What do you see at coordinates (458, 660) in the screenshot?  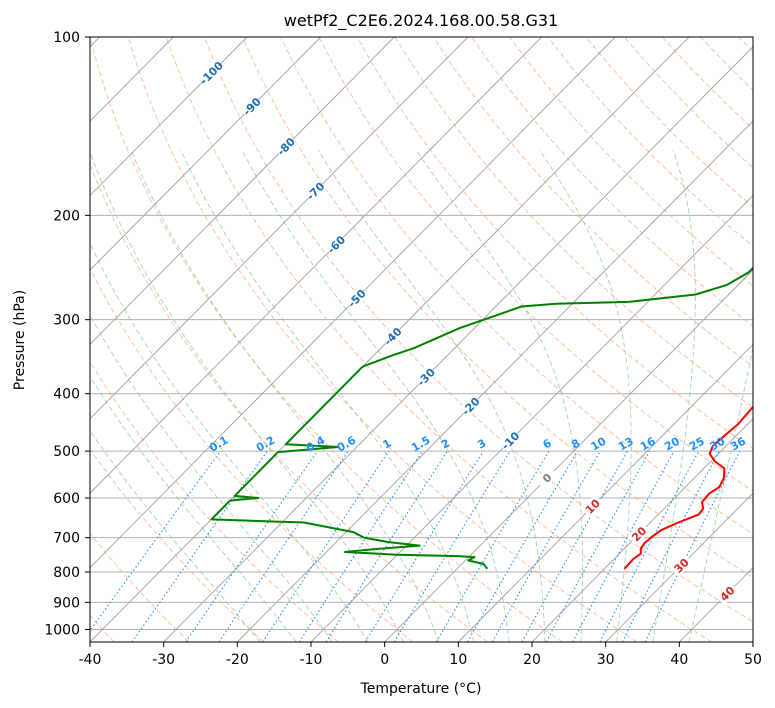 I see `x-tick-label: 10` at bounding box center [458, 660].